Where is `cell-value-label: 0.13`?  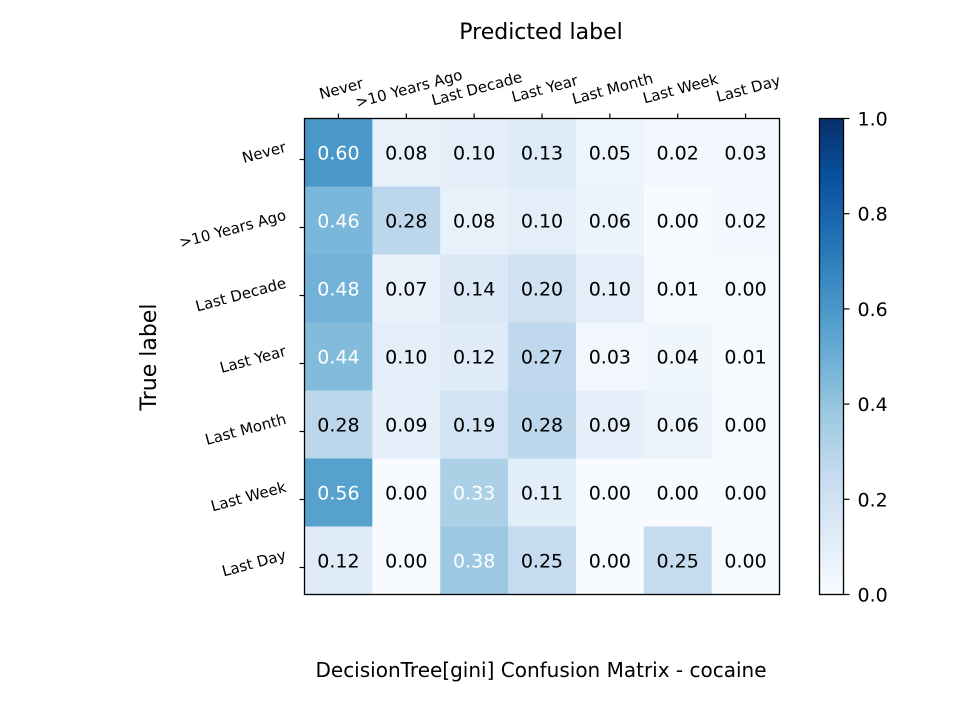
cell-value-label: 0.13 is located at coordinates (542, 154).